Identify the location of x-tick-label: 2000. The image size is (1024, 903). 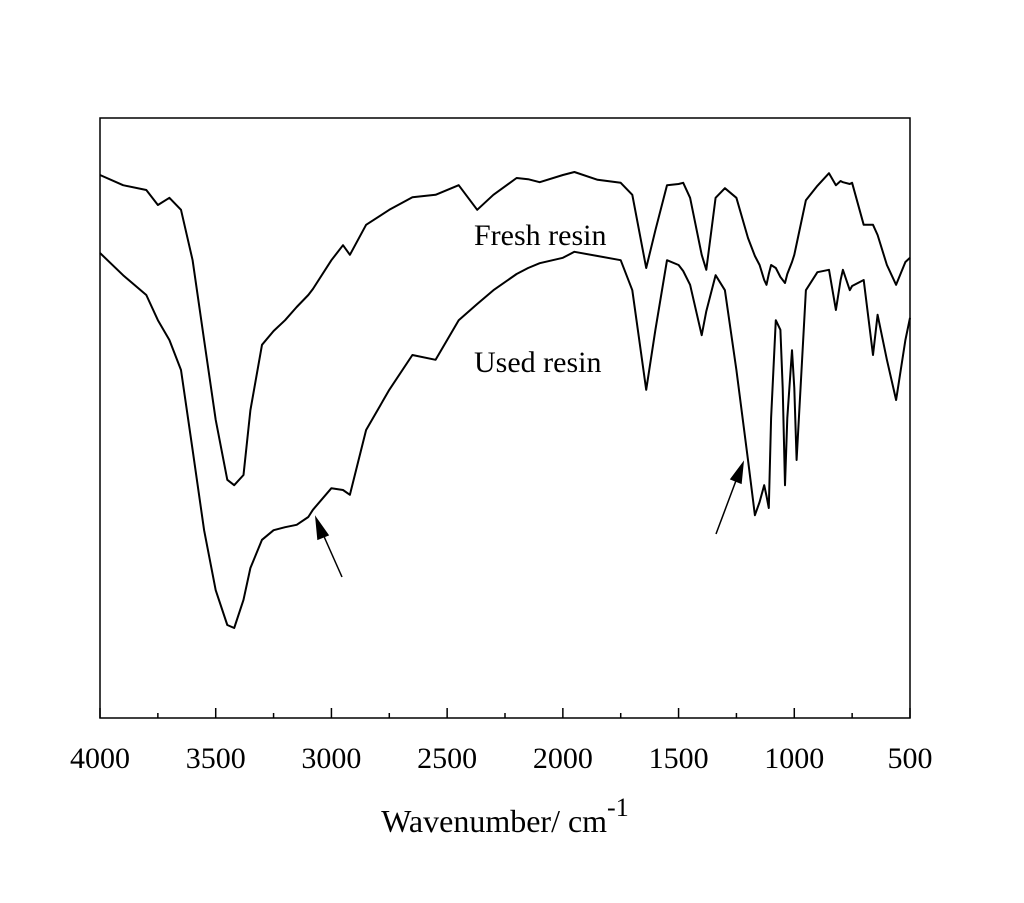
(563, 758).